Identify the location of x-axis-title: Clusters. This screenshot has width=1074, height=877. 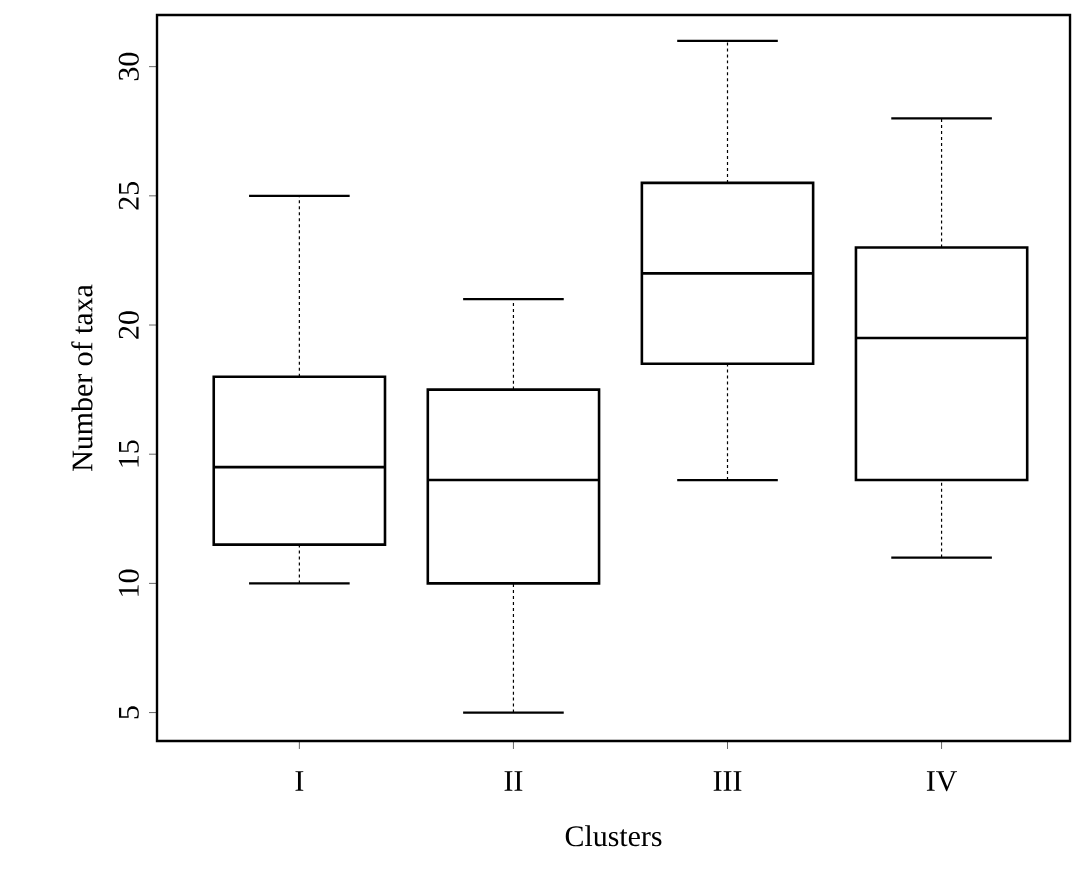
(613, 836).